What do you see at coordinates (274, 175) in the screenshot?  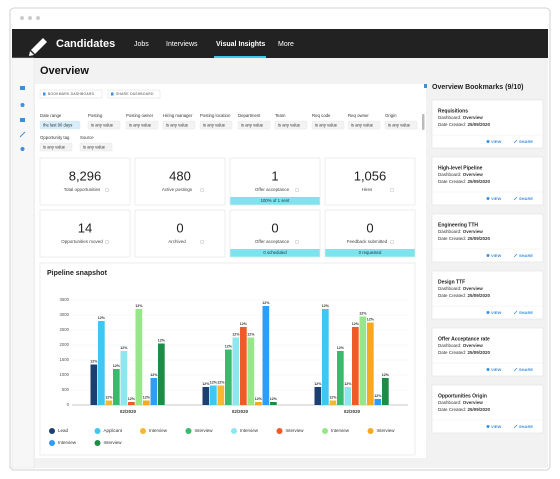 I see `kpi-value: 1` at bounding box center [274, 175].